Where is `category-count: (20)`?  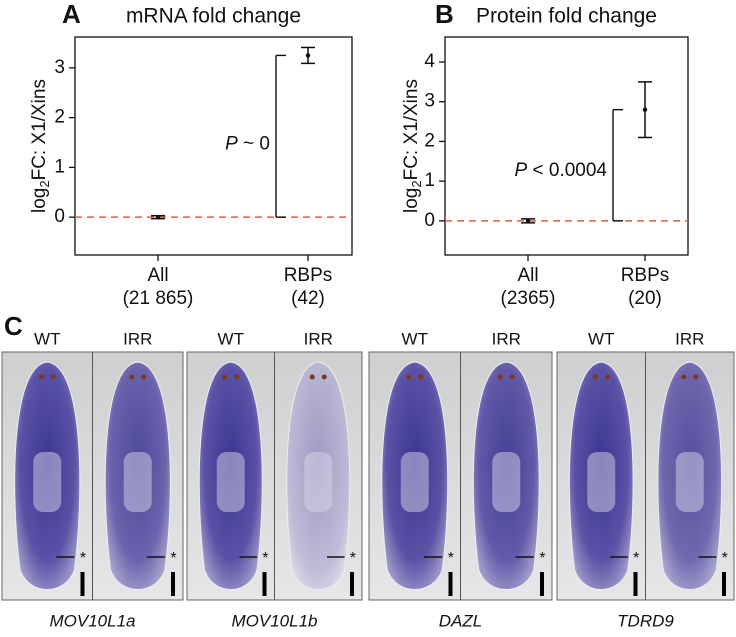 category-count: (20) is located at coordinates (645, 298).